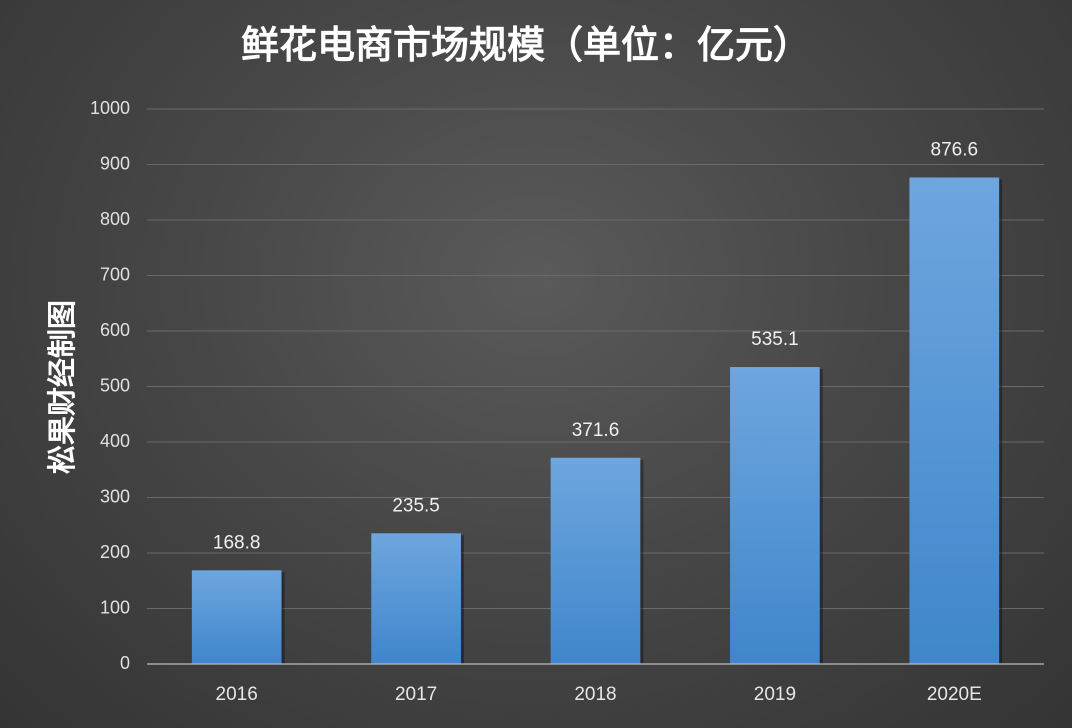  Describe the element at coordinates (110, 108) in the screenshot. I see `y-tick-label: 1000` at that location.